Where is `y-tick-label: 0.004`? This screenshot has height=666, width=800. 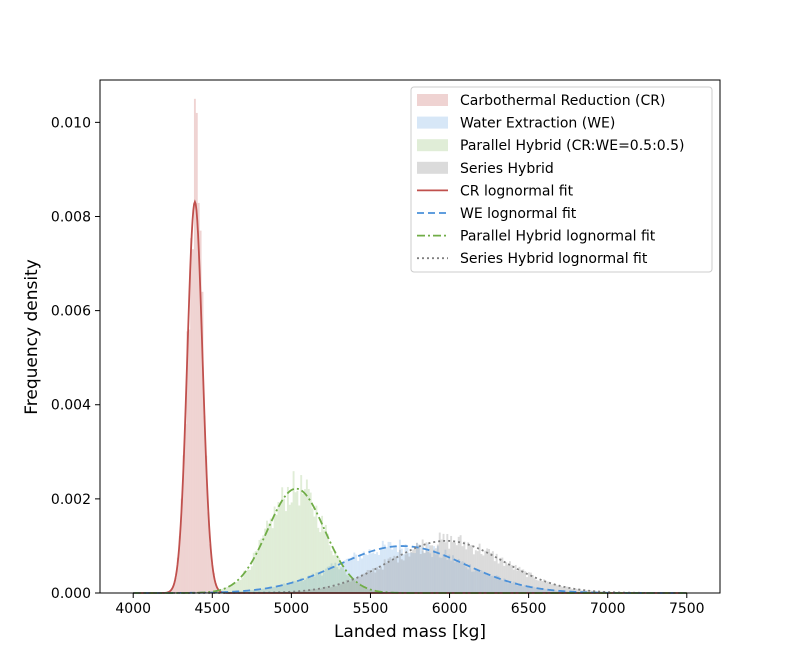
y-tick-label: 0.004 is located at coordinates (71, 406).